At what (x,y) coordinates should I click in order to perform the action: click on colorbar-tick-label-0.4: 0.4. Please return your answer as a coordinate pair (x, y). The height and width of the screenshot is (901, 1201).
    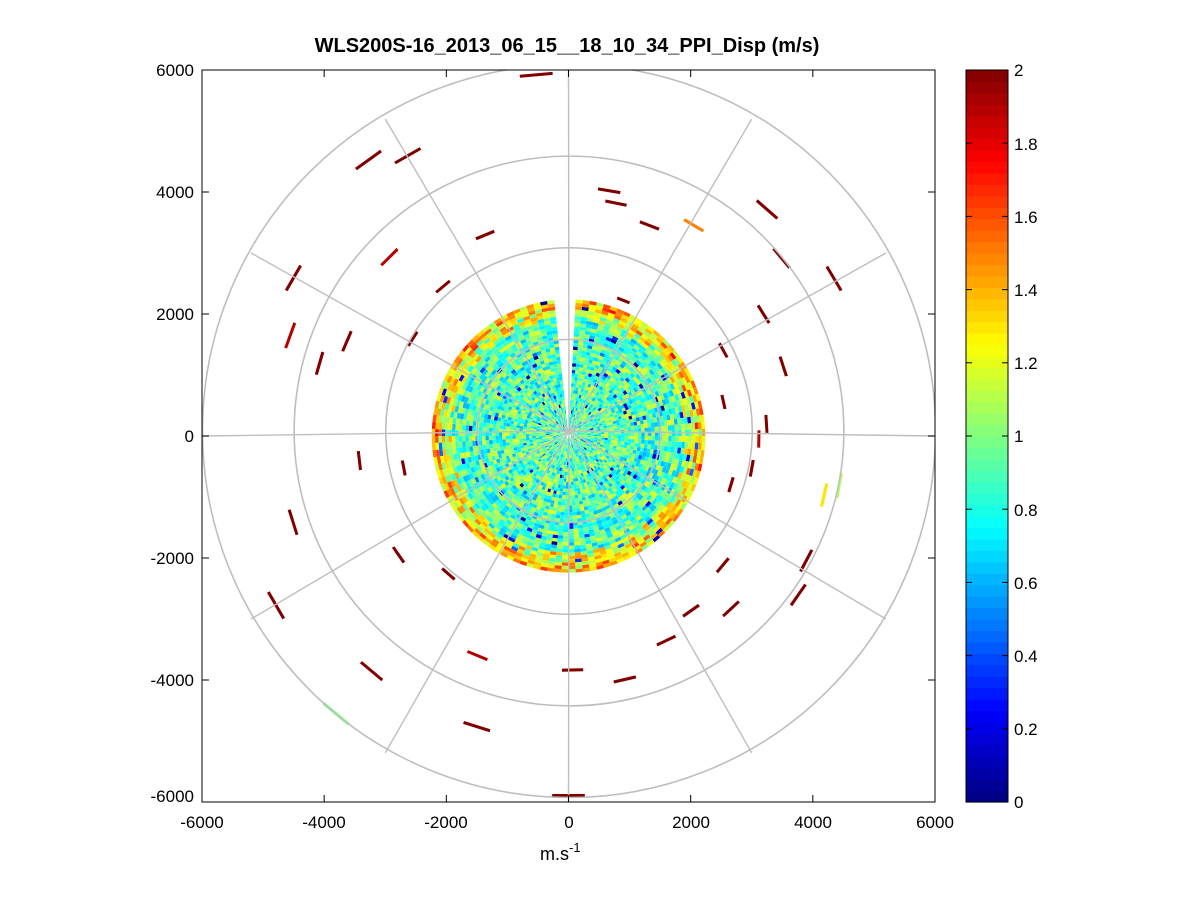
    Looking at the image, I should click on (1026, 656).